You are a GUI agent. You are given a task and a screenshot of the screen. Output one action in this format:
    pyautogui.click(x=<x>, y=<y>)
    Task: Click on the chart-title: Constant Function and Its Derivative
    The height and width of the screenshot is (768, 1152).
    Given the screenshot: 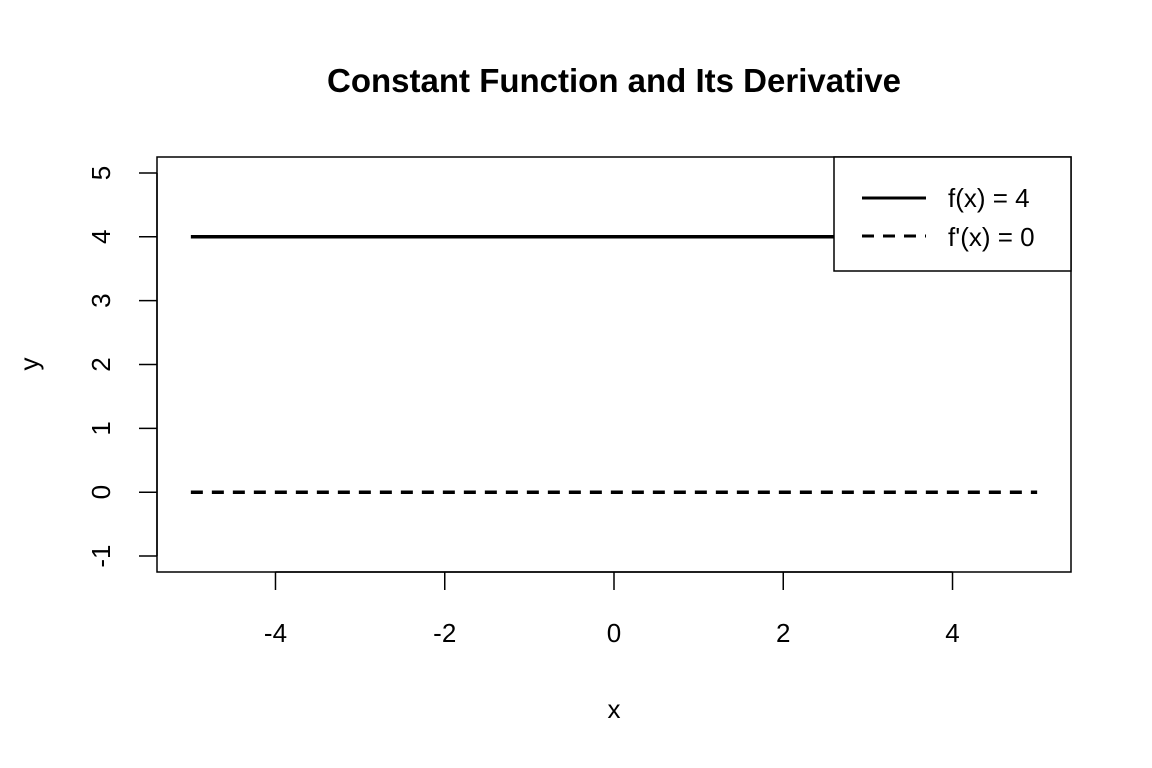 What is the action you would take?
    pyautogui.click(x=614, y=80)
    